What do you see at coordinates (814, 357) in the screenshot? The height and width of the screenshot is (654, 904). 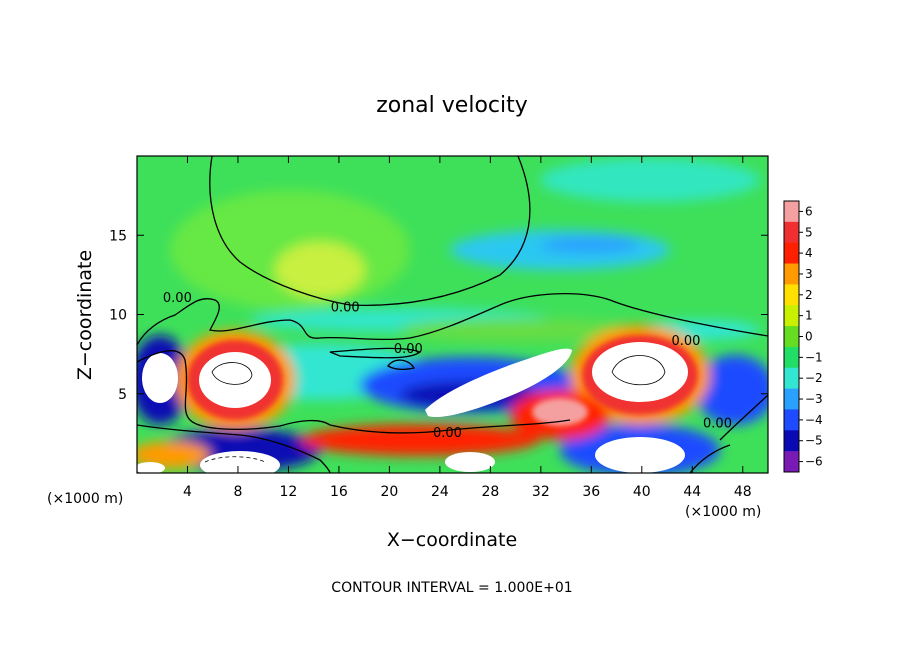 I see `colorbar-label: −1` at bounding box center [814, 357].